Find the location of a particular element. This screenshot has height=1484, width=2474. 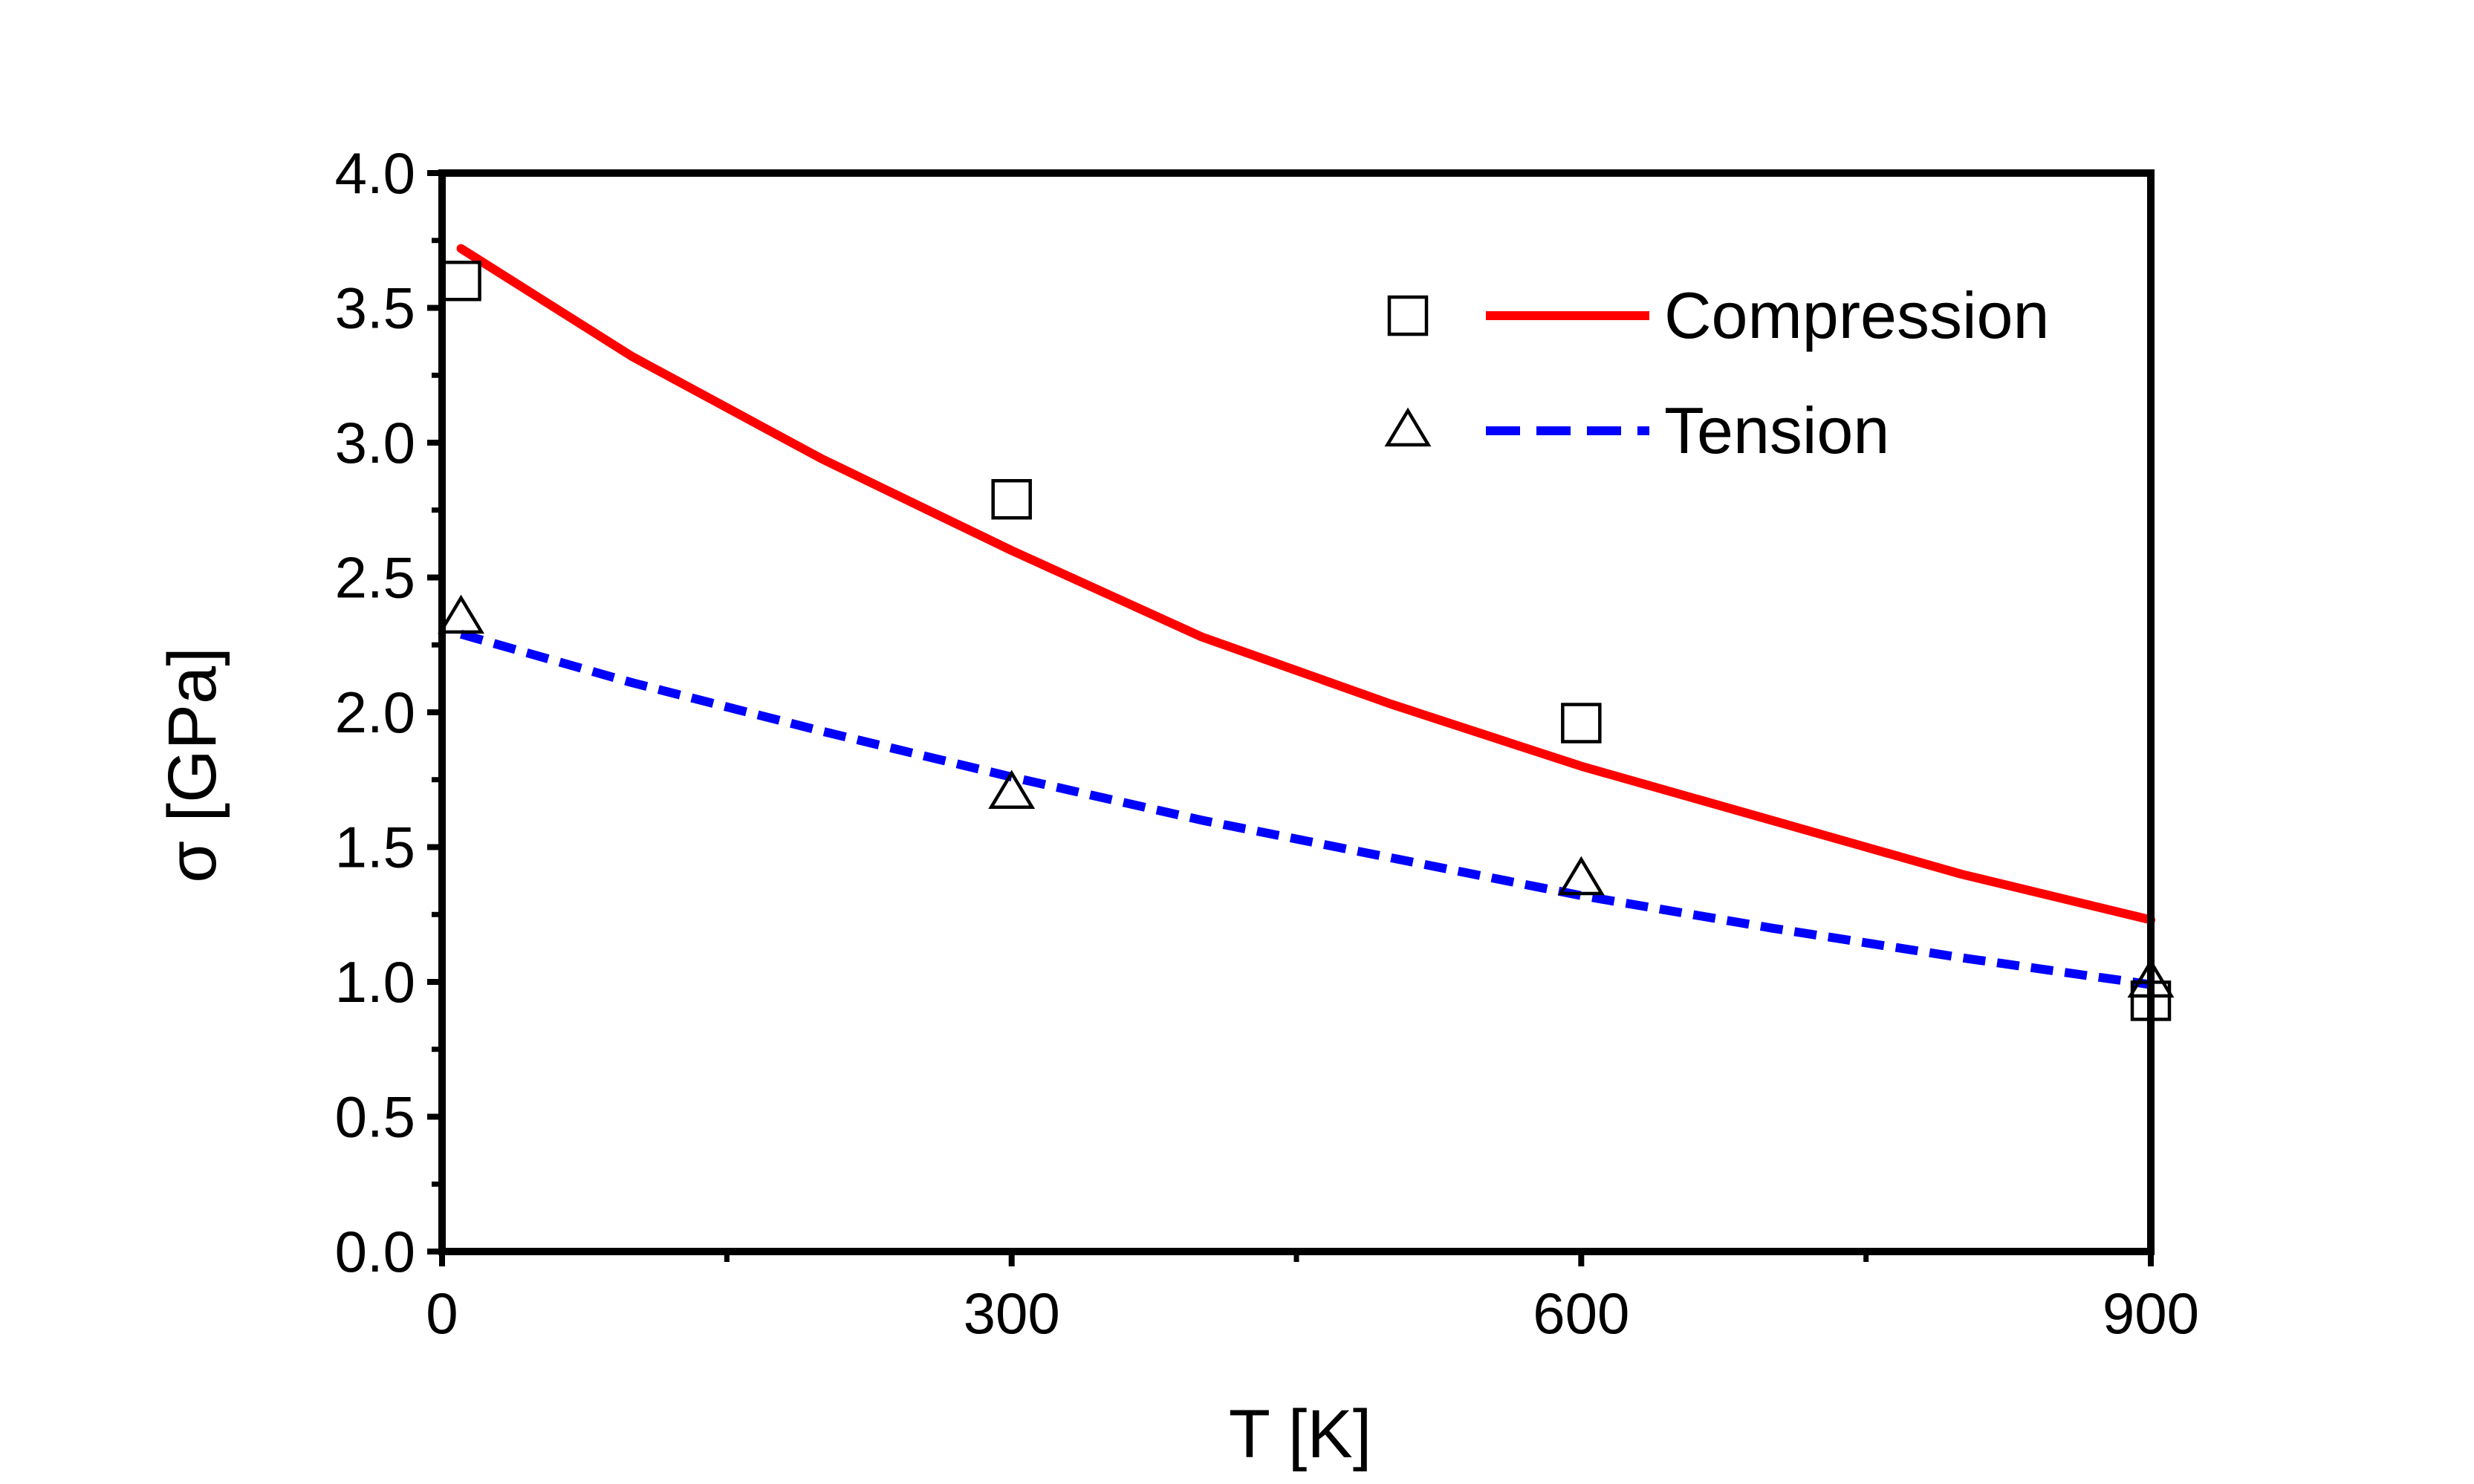

x-axis-title: T [K] is located at coordinates (1300, 1434).